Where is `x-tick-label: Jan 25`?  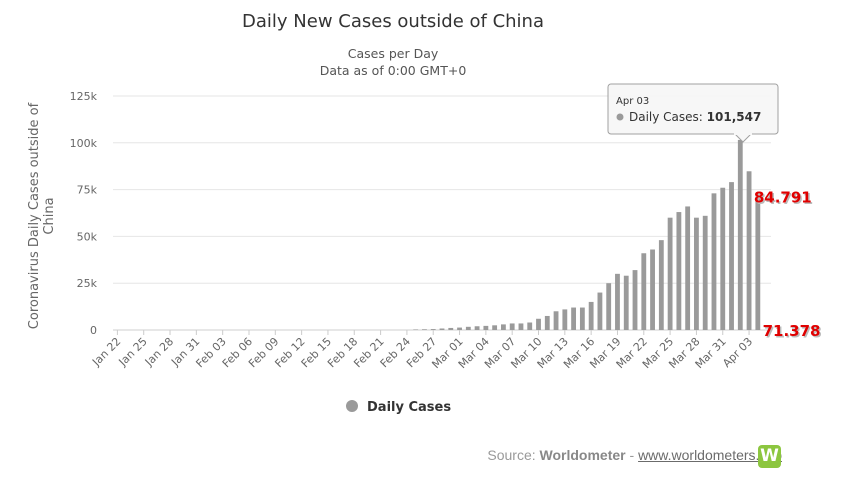
x-tick-label: Jan 25 is located at coordinates (133, 352).